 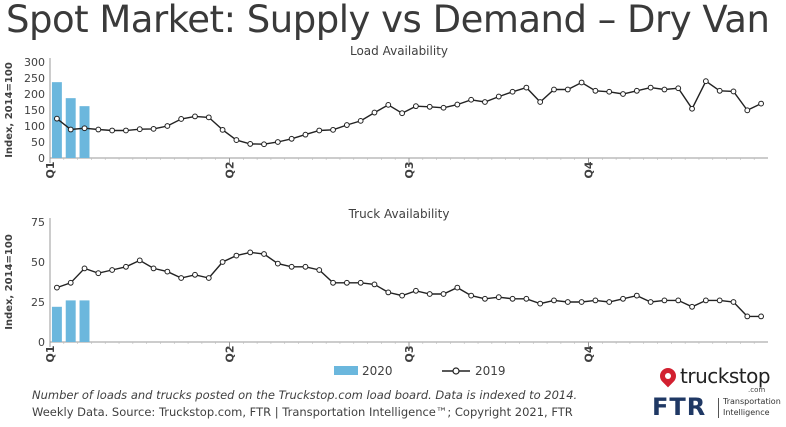 What do you see at coordinates (668, 376) in the screenshot?
I see `location-pin-icon` at bounding box center [668, 376].